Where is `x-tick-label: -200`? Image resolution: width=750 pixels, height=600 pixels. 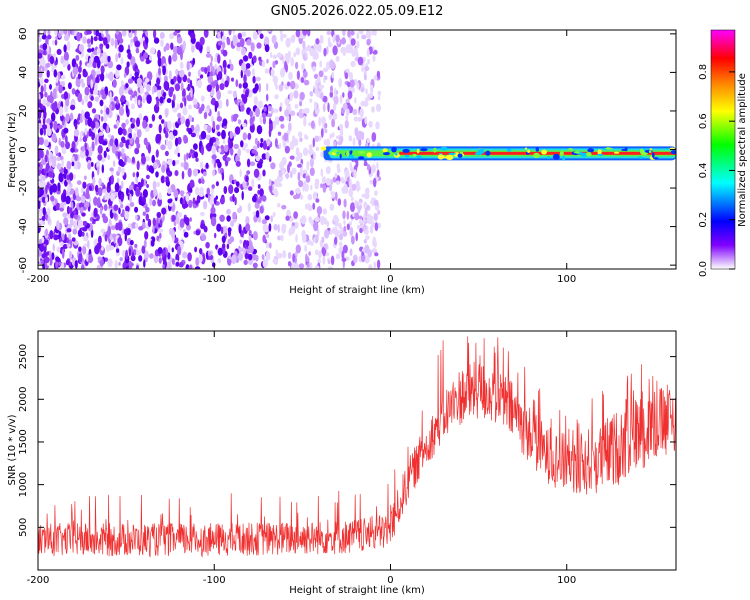 x-tick-label: -200 is located at coordinates (38, 279).